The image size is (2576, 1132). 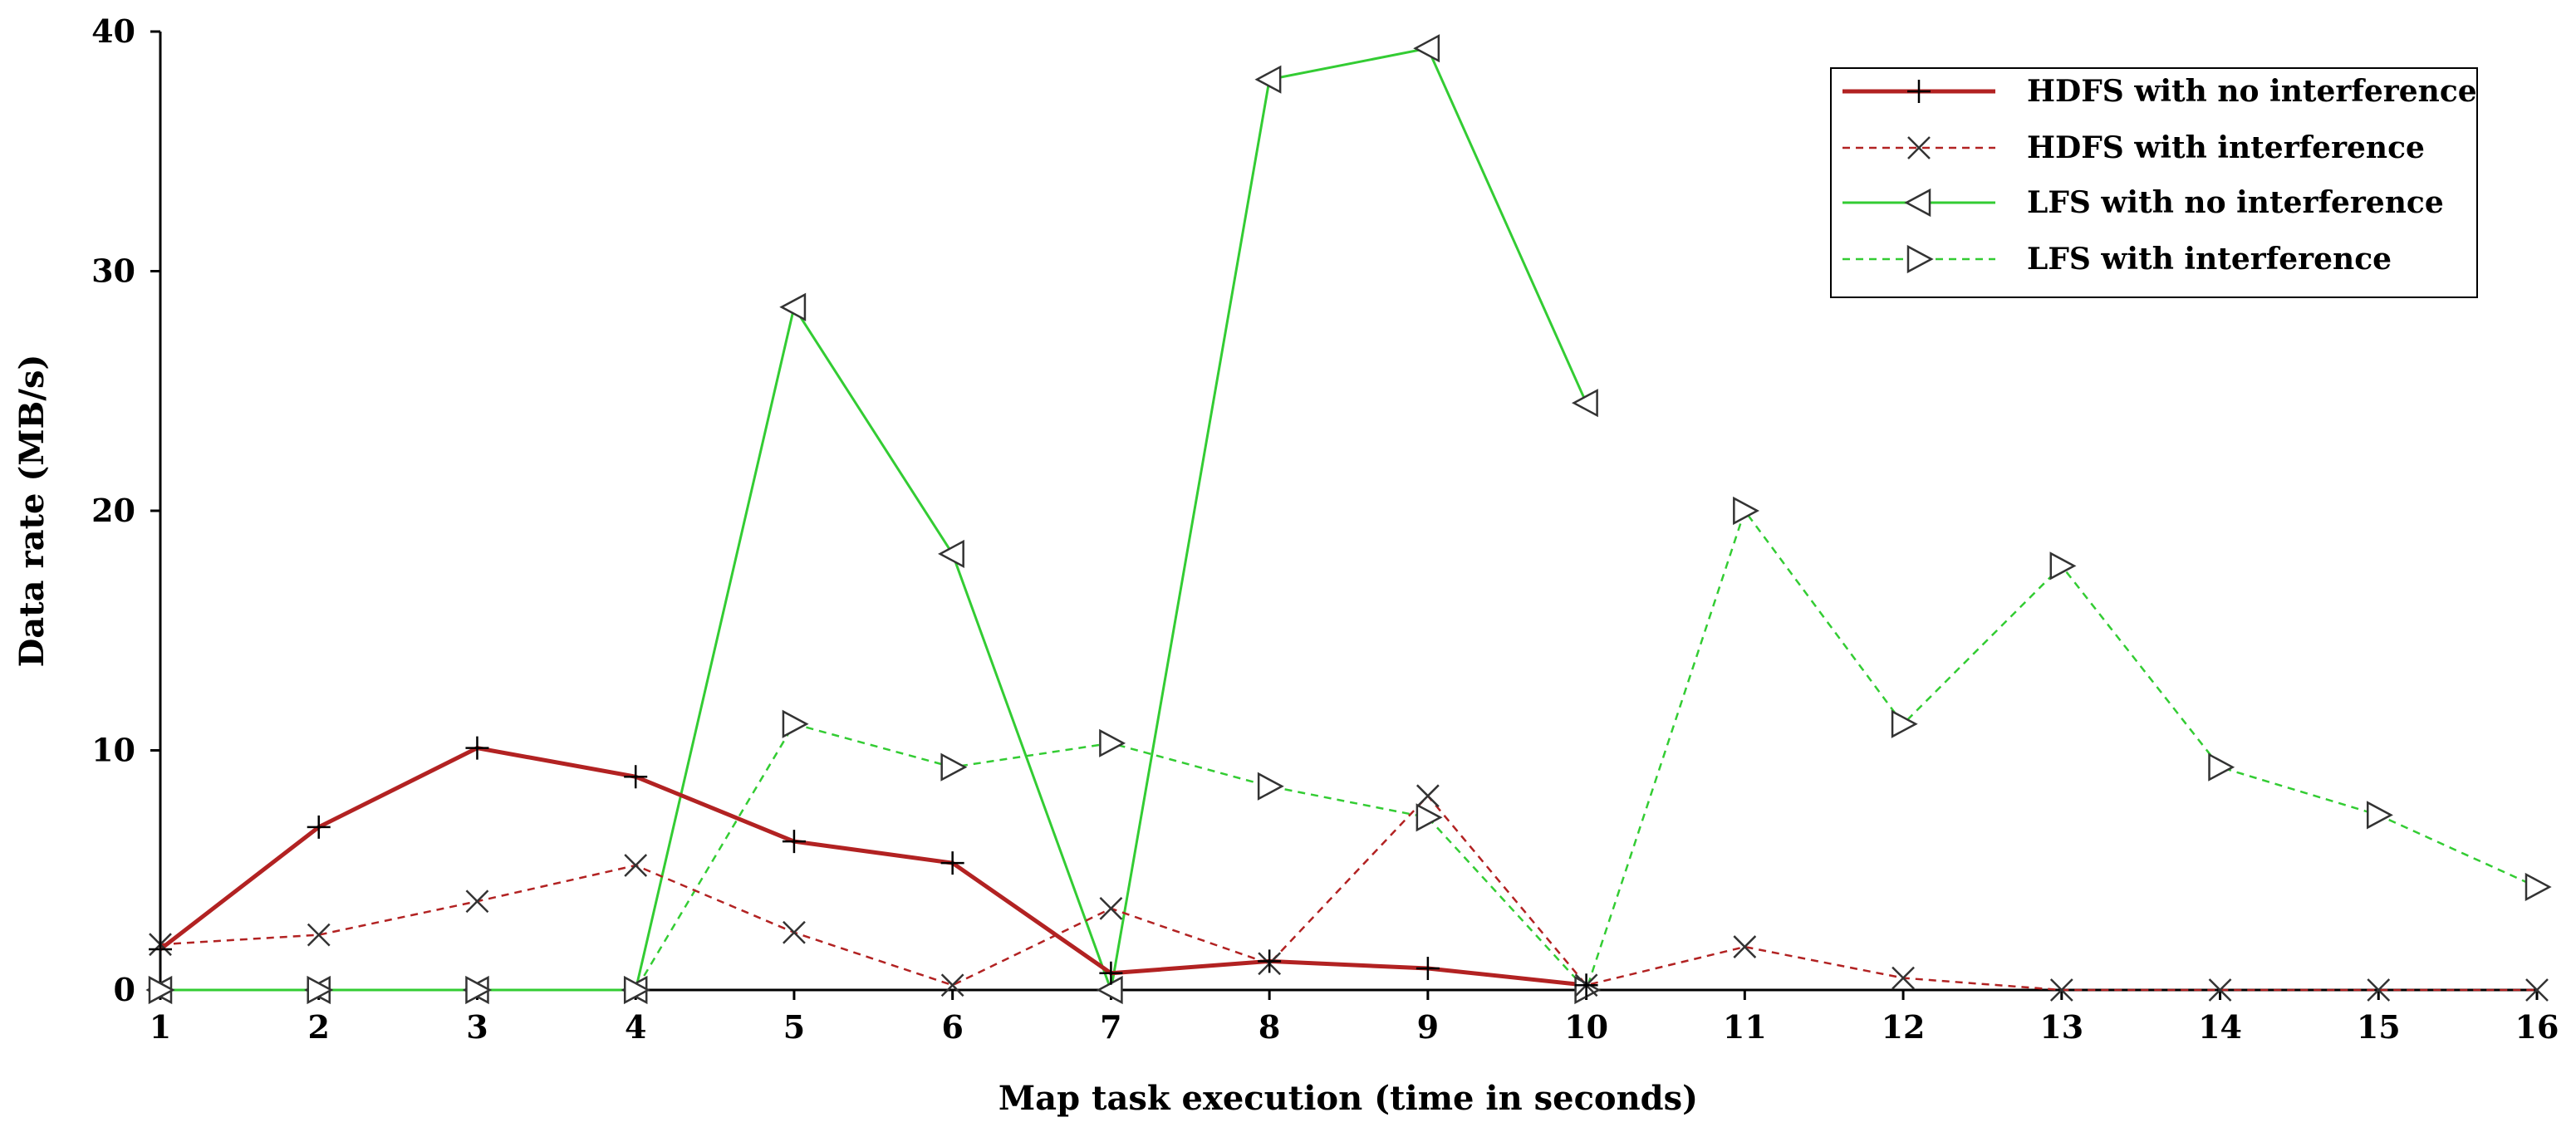 I want to click on legend-label: LFS with no interference, so click(x=2235, y=202).